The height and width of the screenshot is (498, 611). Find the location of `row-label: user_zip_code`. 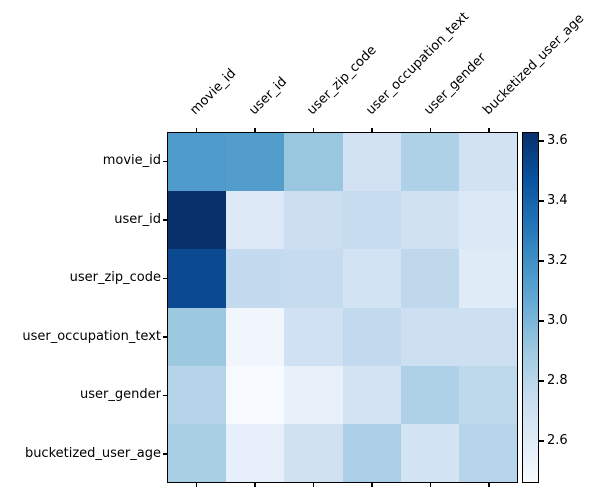

row-label: user_zip_code is located at coordinates (115, 278).